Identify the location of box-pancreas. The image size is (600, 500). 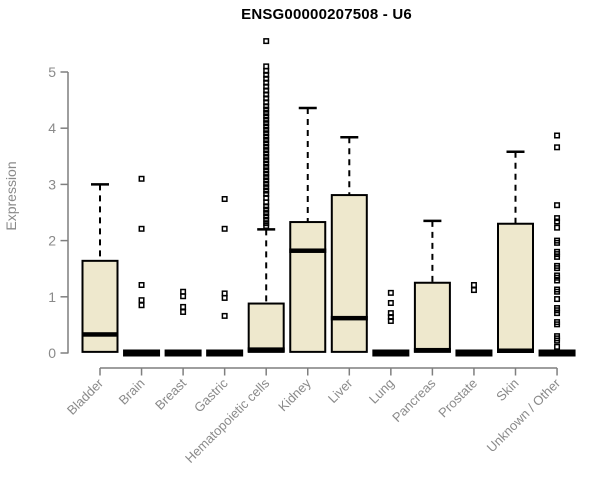
(432, 317).